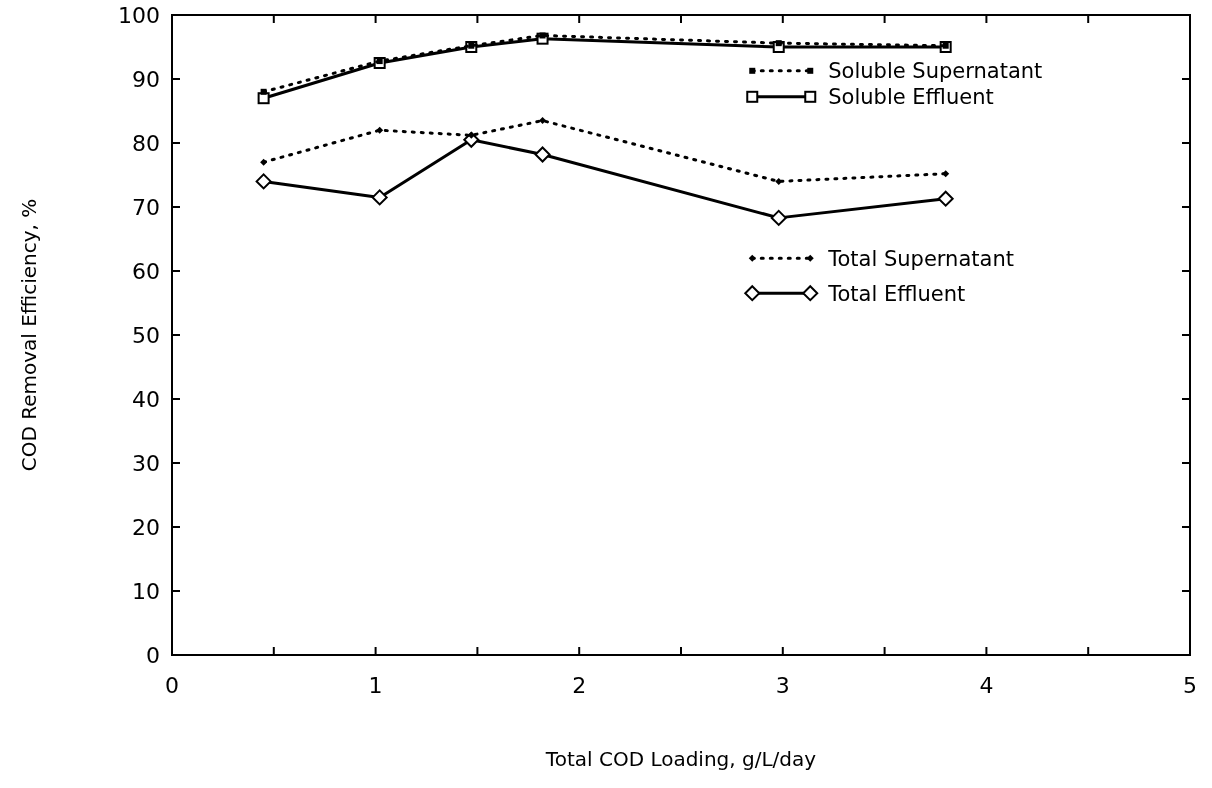 The height and width of the screenshot is (788, 1212). I want to click on legend-label: Soluble Supernatant, so click(935, 71).